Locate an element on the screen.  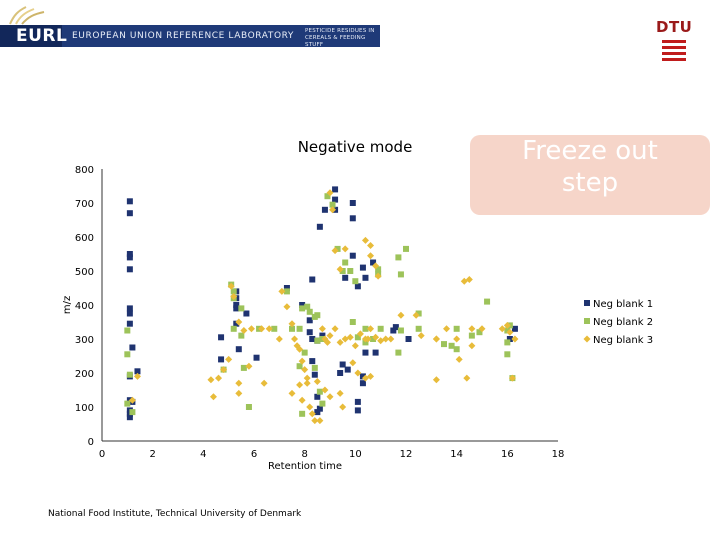
eurl-wheat-icon is located at coordinates (27, 15).